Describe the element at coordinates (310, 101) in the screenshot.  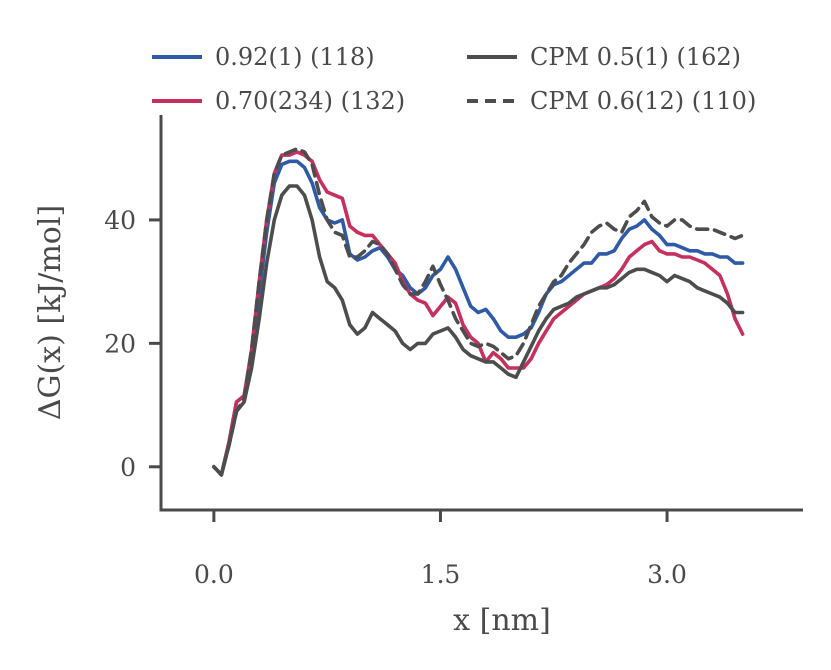
I see `legend-label-2: 0.70(234) (132)` at that location.